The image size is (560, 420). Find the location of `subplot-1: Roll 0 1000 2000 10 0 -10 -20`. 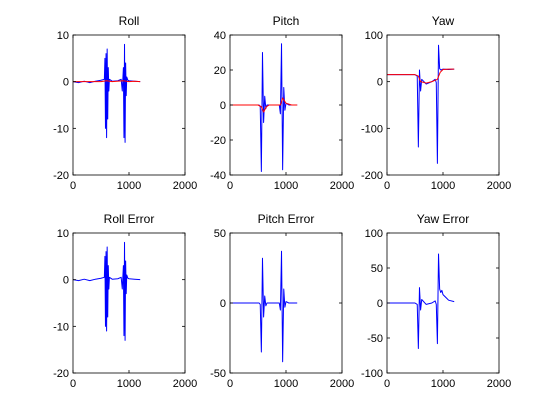

subplot-1: Roll 0 1000 2000 10 0 -10 -20 is located at coordinates (125, 103).